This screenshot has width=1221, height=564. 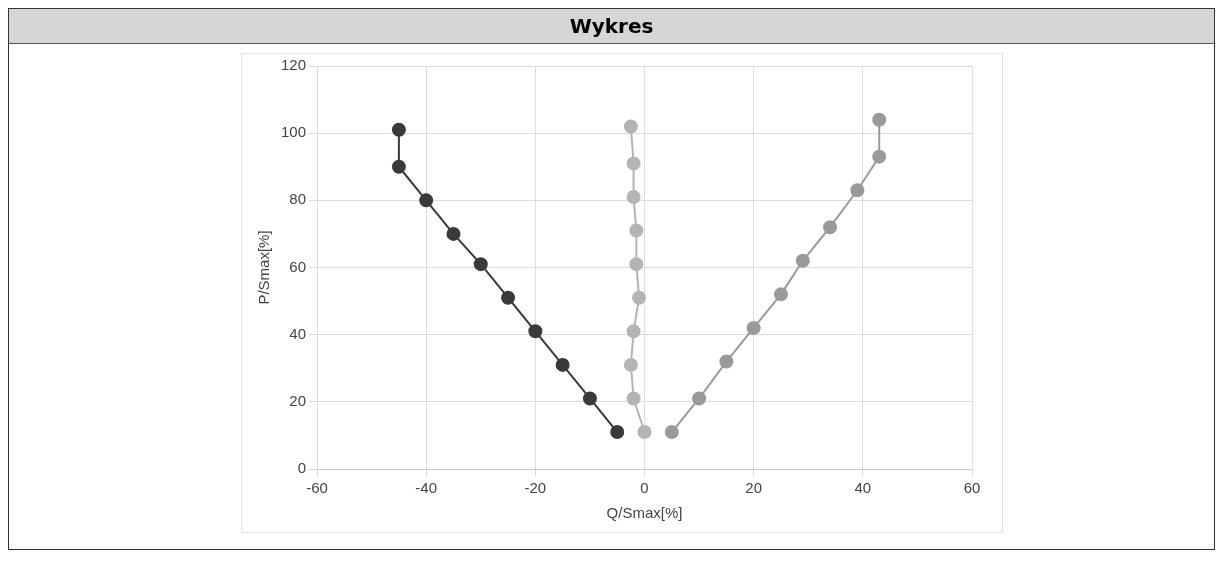 I want to click on y-tick-label: 80, so click(x=298, y=199).